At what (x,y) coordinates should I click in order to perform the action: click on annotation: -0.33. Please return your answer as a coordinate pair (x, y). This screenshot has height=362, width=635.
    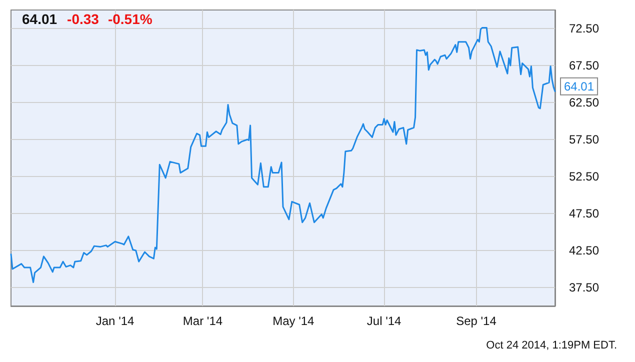
    Looking at the image, I should click on (83, 19).